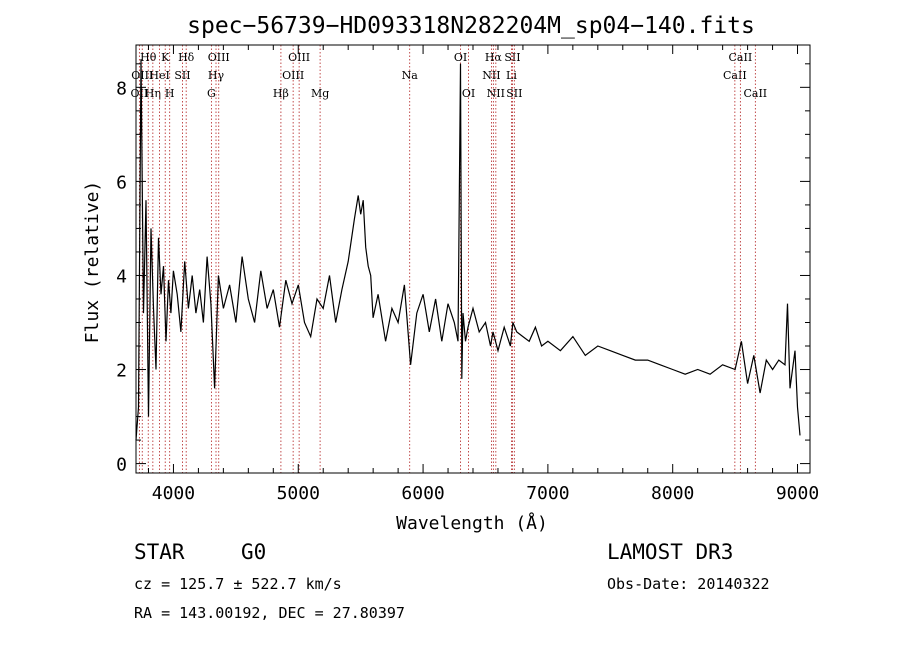 The width and height of the screenshot is (900, 649). What do you see at coordinates (121, 276) in the screenshot?
I see `y-tick-label-2: 4` at bounding box center [121, 276].